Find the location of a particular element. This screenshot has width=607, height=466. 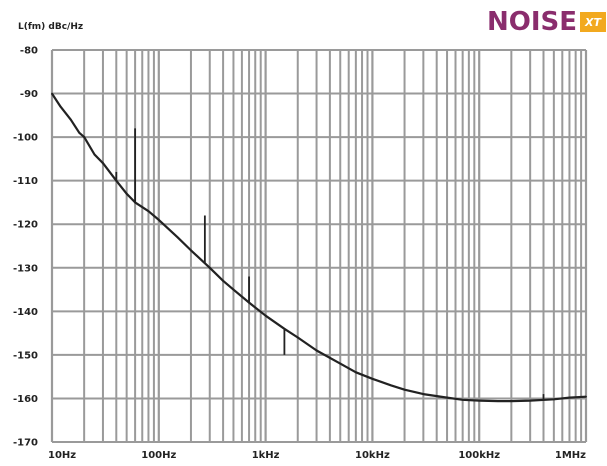

x-tick-label: 100Hz is located at coordinates (158, 455).